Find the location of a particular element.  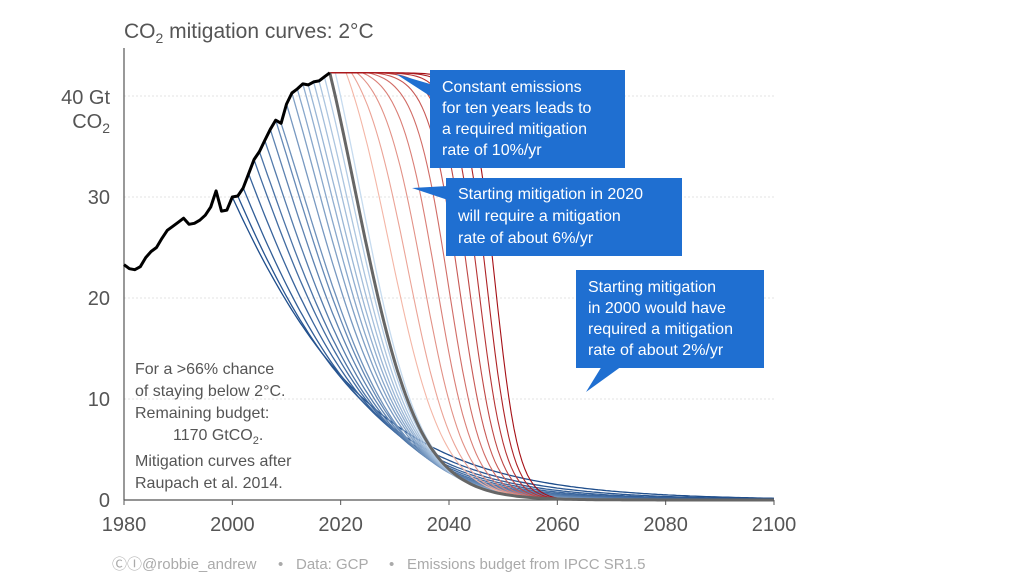

x-tick-label-2100: 2100 is located at coordinates (774, 525).